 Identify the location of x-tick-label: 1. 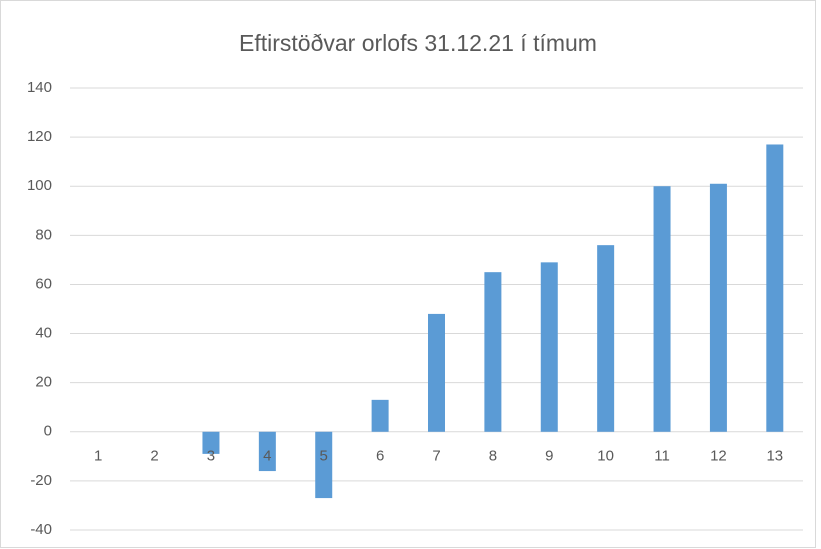
(98, 456).